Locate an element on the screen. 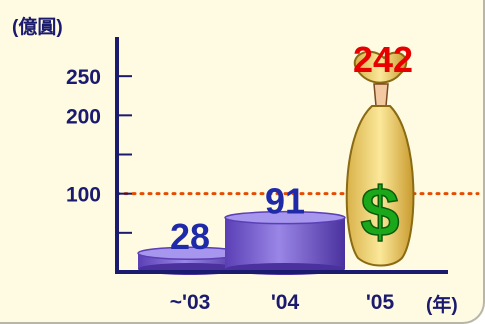 Image resolution: width=485 pixels, height=324 pixels. money-bag-icon: $ is located at coordinates (380, 158).